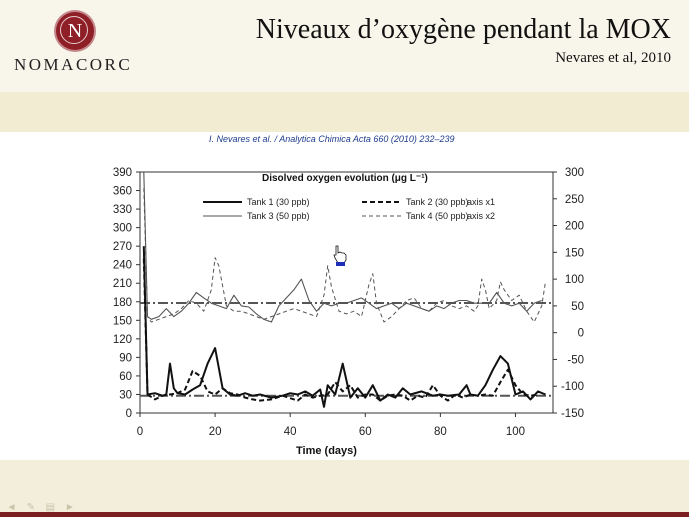 This screenshot has height=517, width=689. I want to click on next-arrow-icon: ►, so click(69, 507).